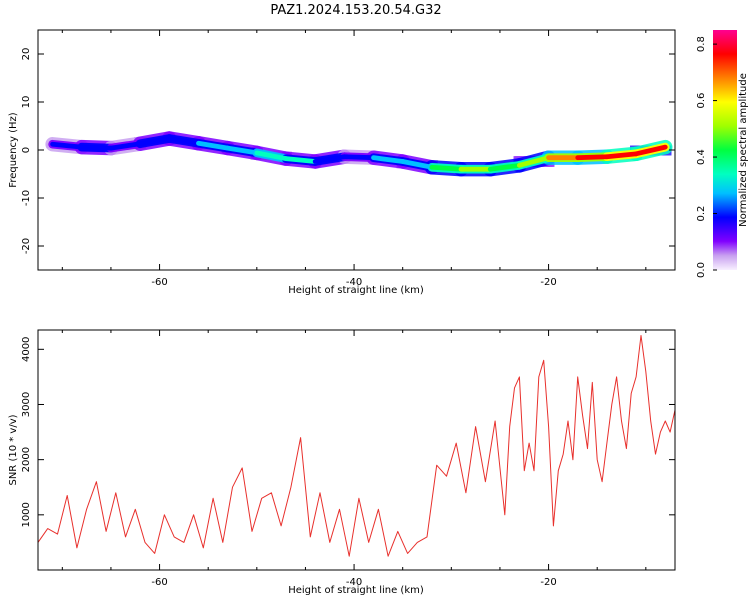 The image size is (750, 600). Describe the element at coordinates (13, 449) in the screenshot. I see `bottom-y-axis-label: SNR (10 * v/v)` at that location.